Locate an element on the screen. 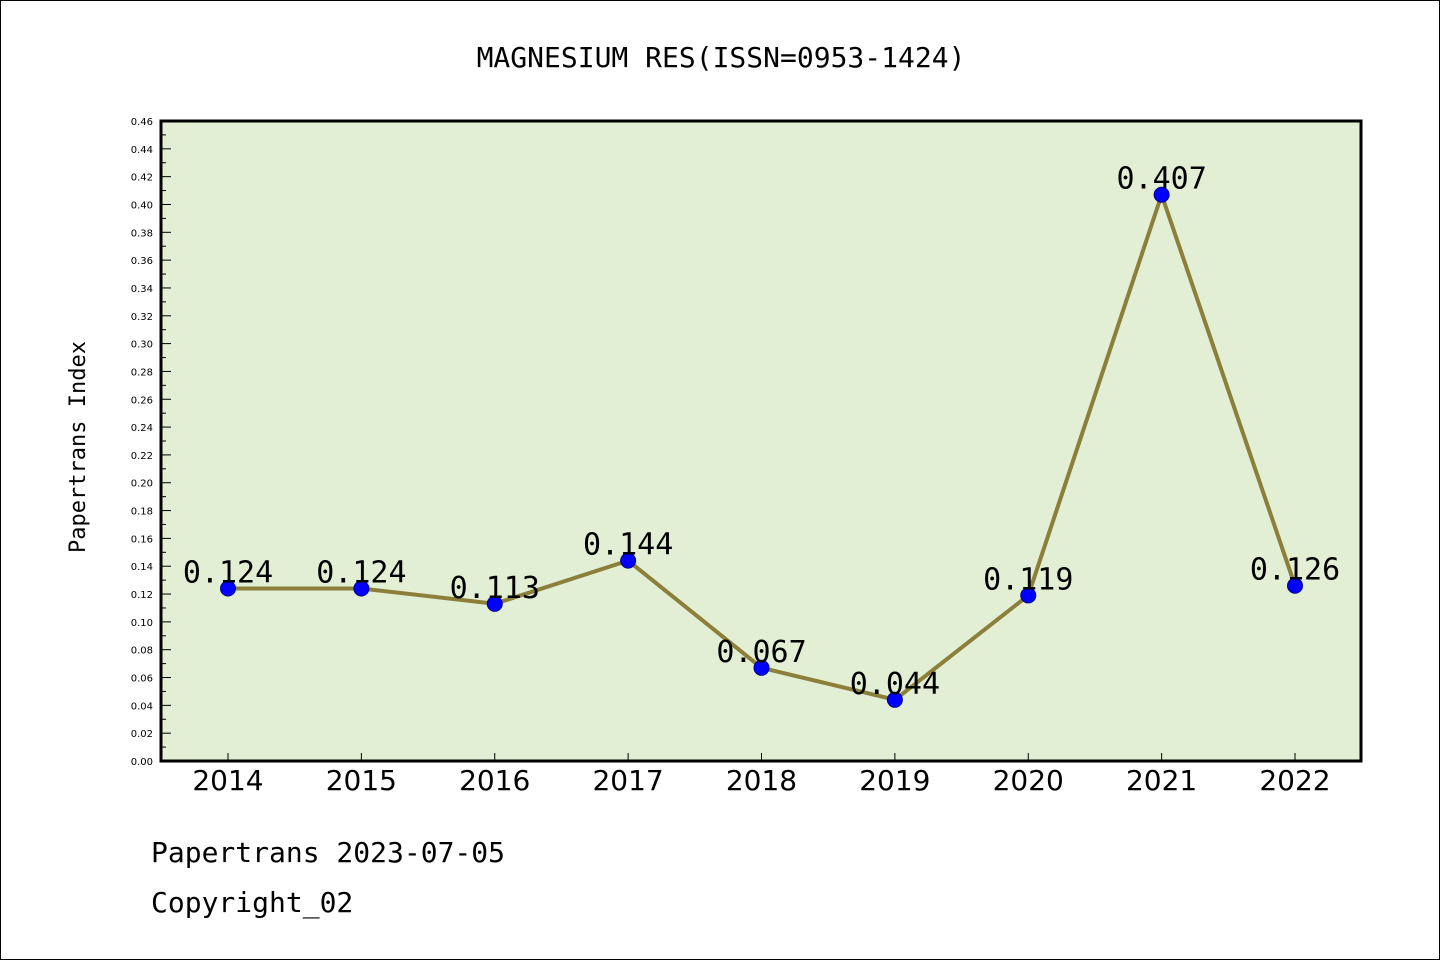  y-tick-label: 0.22 is located at coordinates (142, 456).